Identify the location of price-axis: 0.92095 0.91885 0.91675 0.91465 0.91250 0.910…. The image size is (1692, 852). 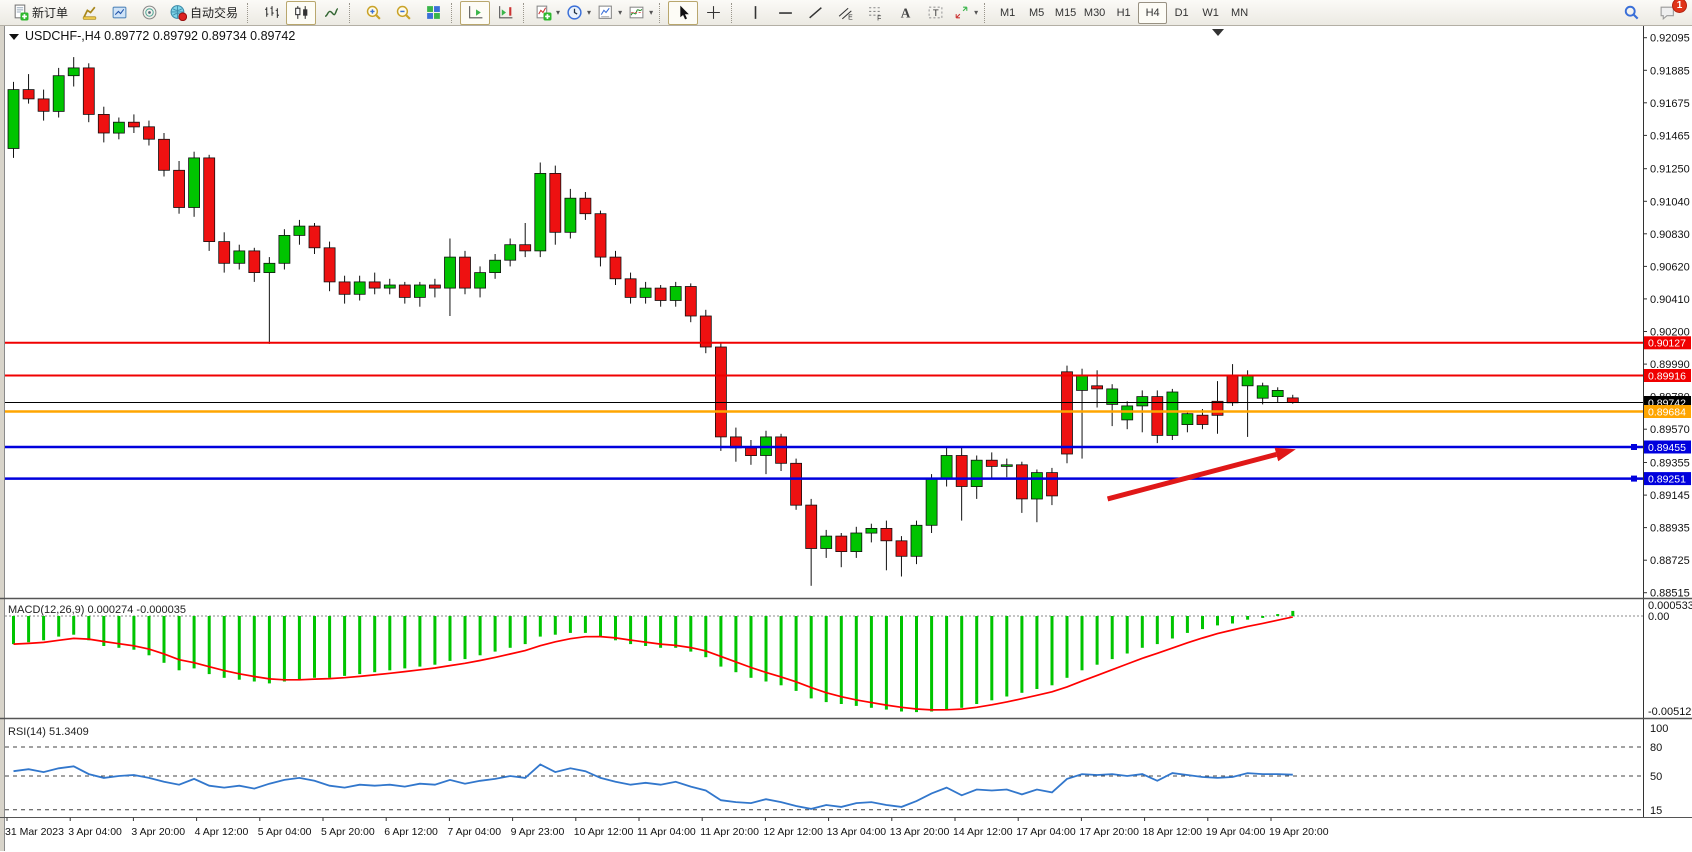
(1666, 316).